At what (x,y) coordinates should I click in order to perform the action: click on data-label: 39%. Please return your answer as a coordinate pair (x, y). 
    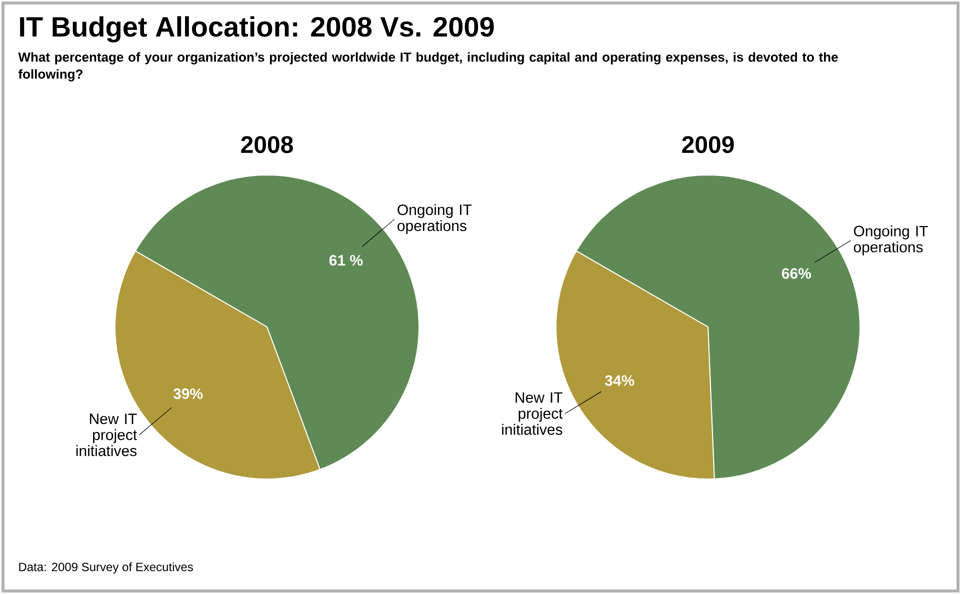
    Looking at the image, I should click on (188, 394).